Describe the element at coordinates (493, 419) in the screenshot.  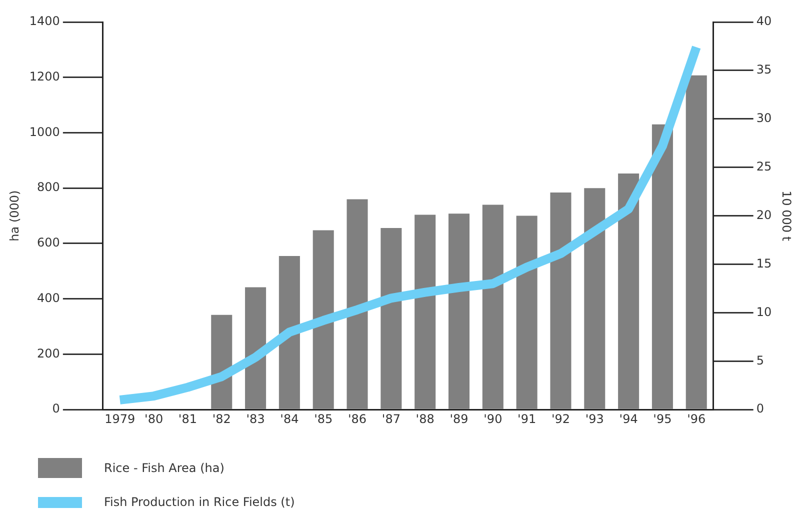
I see `x-tick-label: '90` at that location.